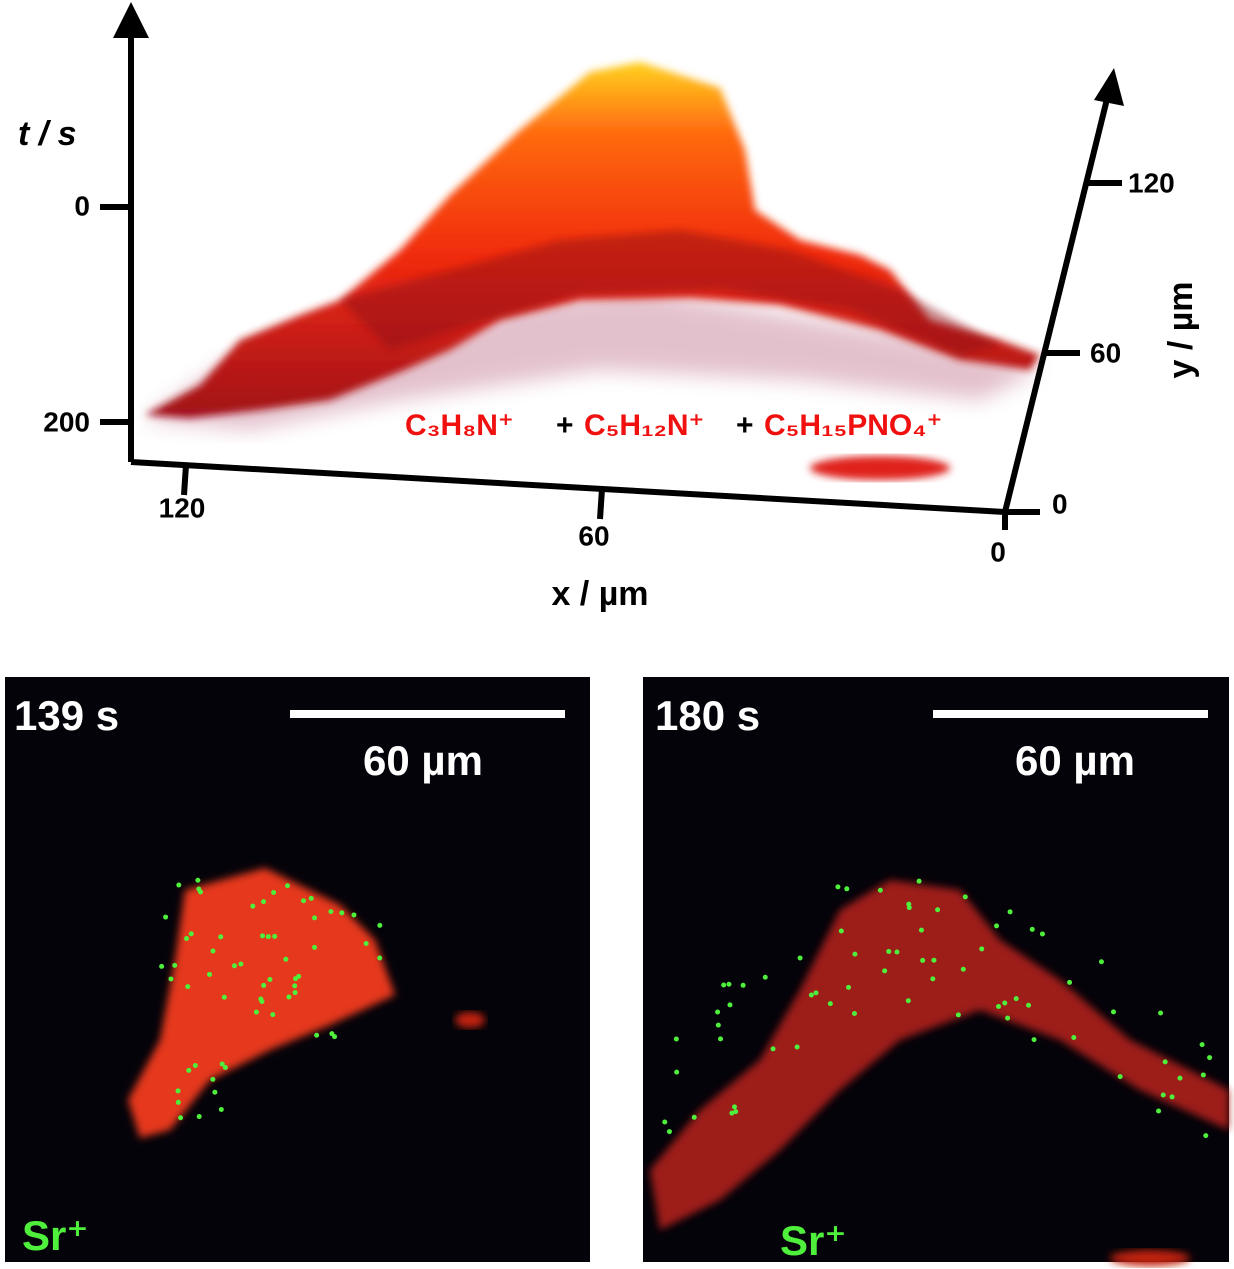 The image size is (1234, 1269). I want to click on y-axis, so click(1056, 303).